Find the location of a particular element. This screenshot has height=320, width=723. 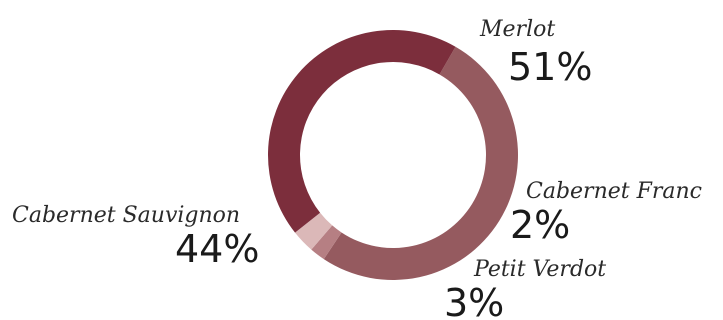

slice-label-cabernet-sauvignon: Cabernet Sauvignon is located at coordinates (126, 215).